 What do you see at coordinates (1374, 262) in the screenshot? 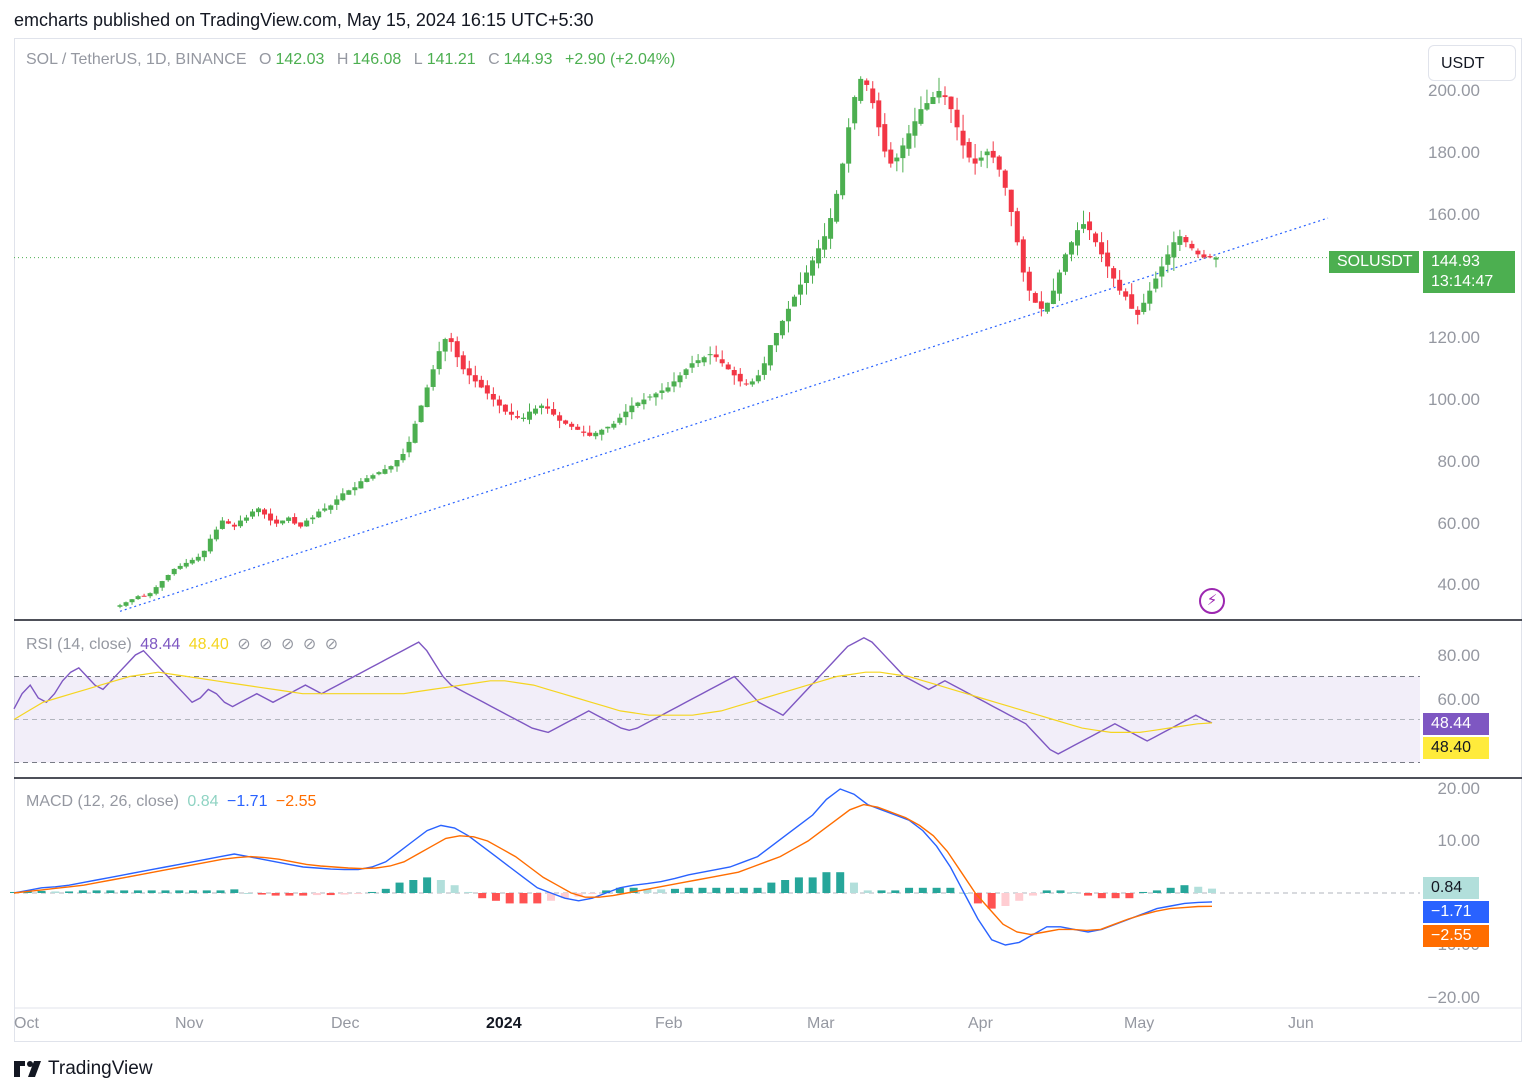
I see `symbol-price-tag: SOLUSDT` at bounding box center [1374, 262].